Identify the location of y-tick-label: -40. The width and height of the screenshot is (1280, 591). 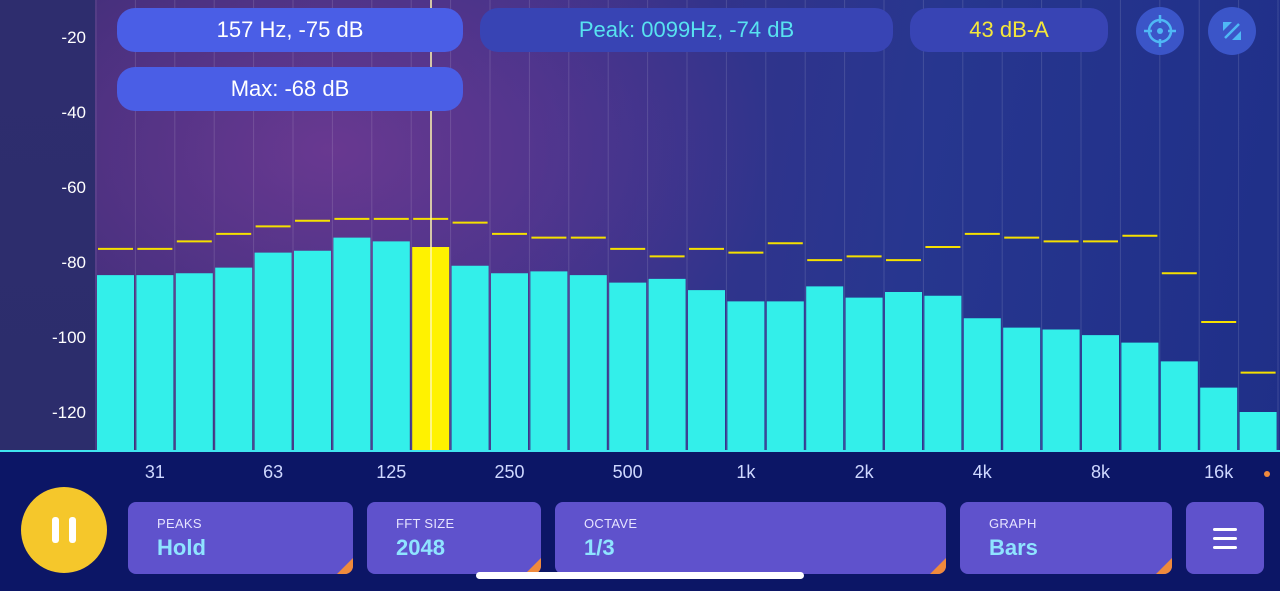
(73, 112).